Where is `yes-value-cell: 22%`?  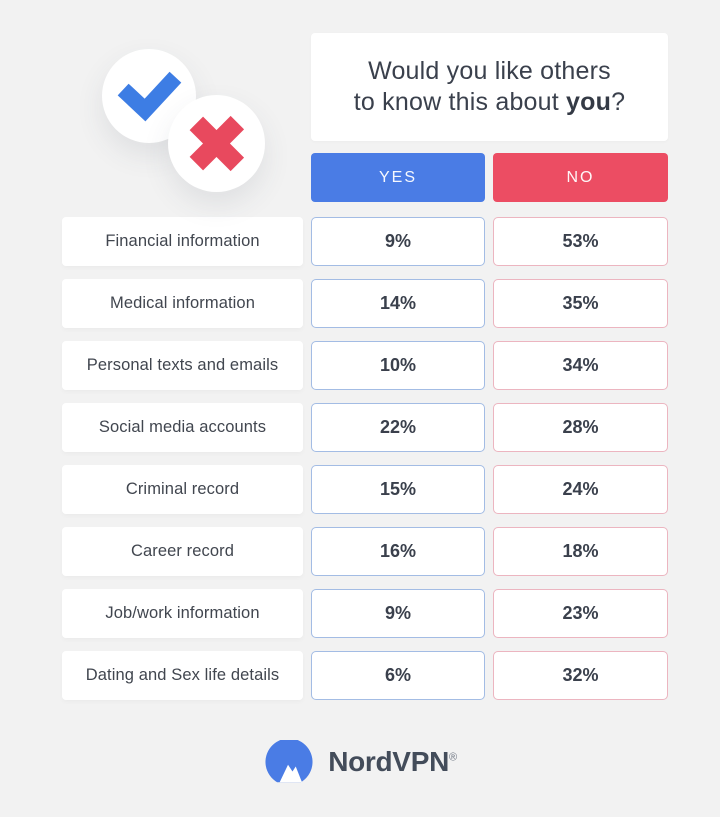 yes-value-cell: 22% is located at coordinates (398, 427).